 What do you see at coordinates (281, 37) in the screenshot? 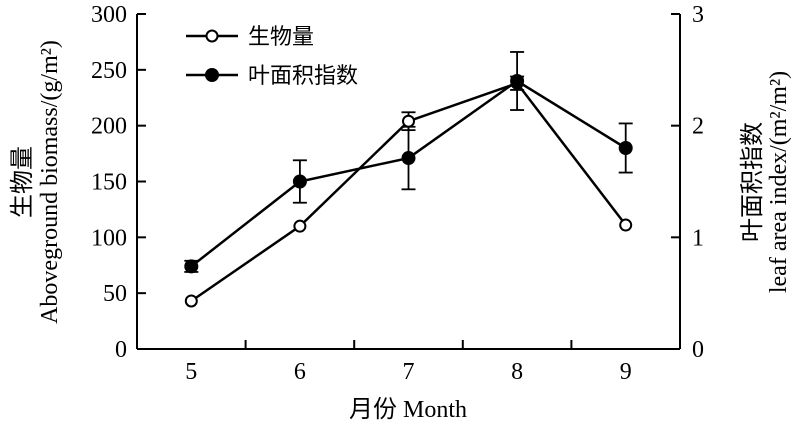
I see `legend-label-biomass: 生物量` at bounding box center [281, 37].